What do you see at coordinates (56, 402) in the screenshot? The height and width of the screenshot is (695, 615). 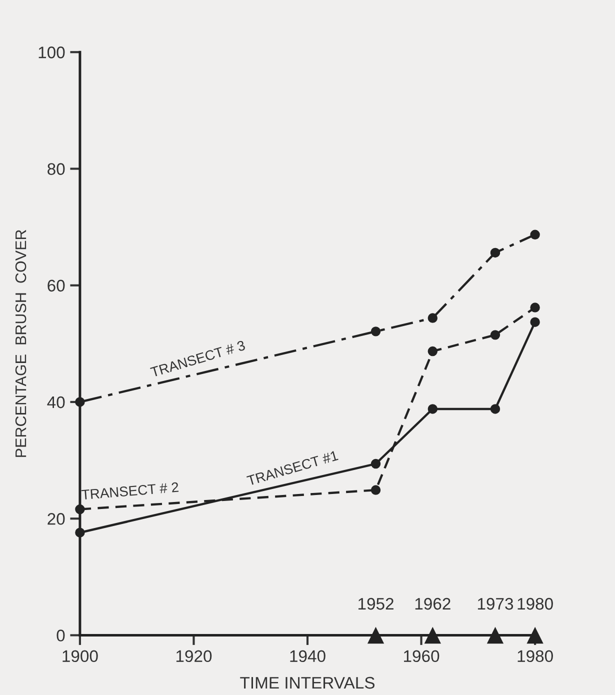 I see `y-tick-label: 40` at bounding box center [56, 402].